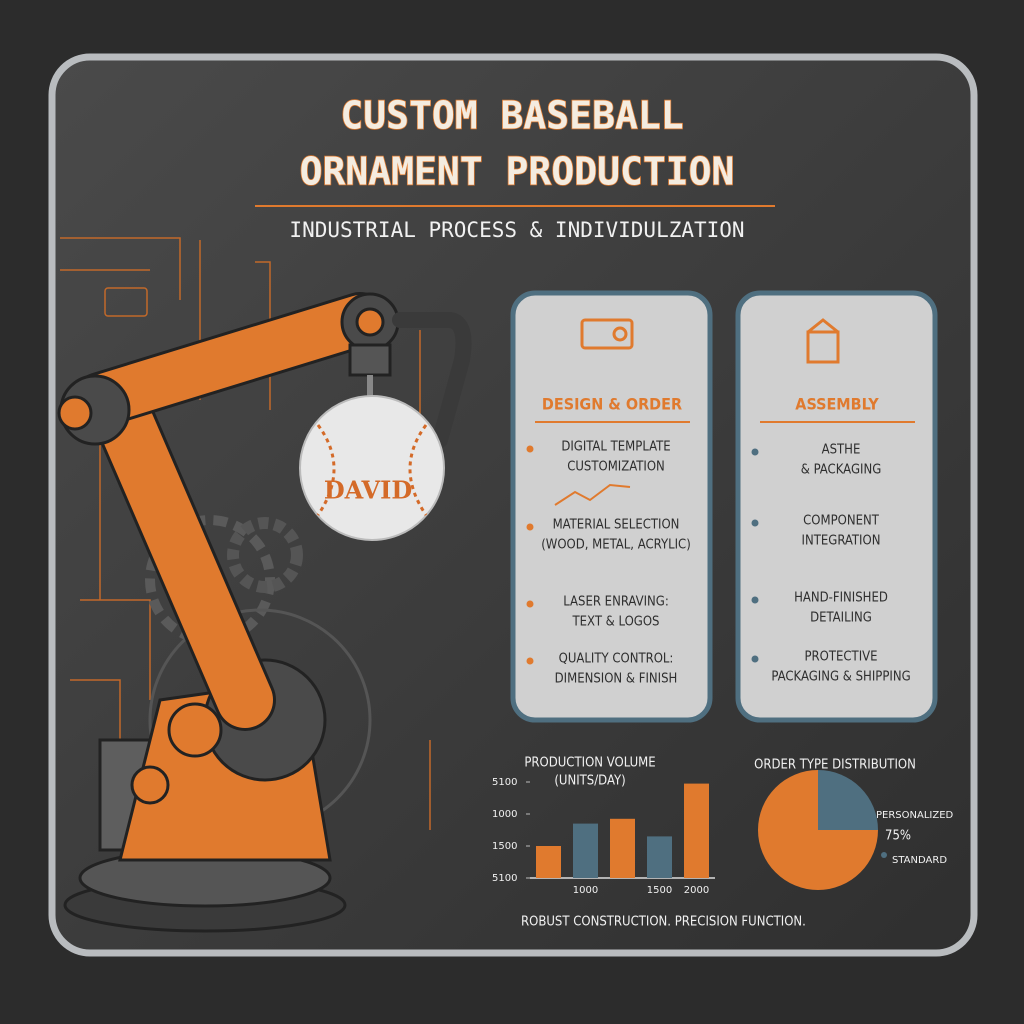 Image resolution: width=1024 pixels, height=1024 pixels. I want to click on card-item: & PACKAGING, so click(841, 470).